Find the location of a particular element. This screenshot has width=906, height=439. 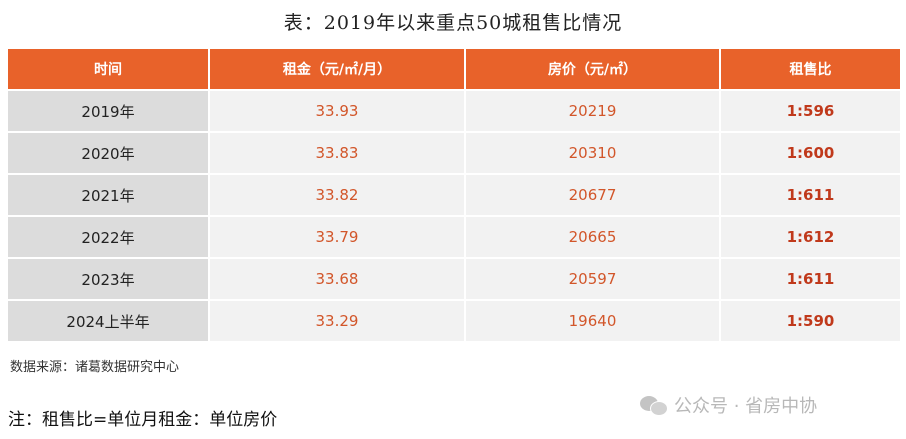

cell-price: 20597 is located at coordinates (593, 278).